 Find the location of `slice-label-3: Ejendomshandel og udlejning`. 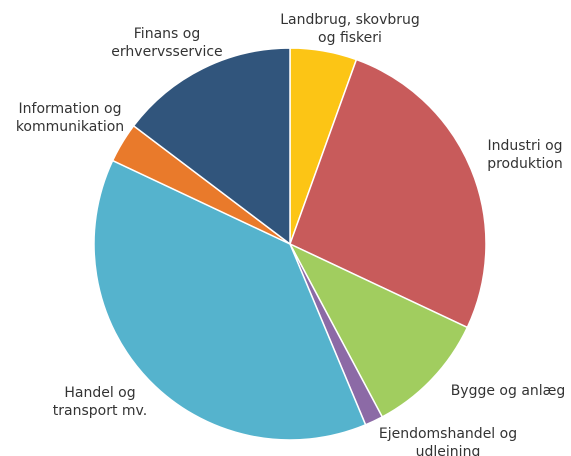

slice-label-3: Ejendomshandel og udlejning is located at coordinates (448, 441).